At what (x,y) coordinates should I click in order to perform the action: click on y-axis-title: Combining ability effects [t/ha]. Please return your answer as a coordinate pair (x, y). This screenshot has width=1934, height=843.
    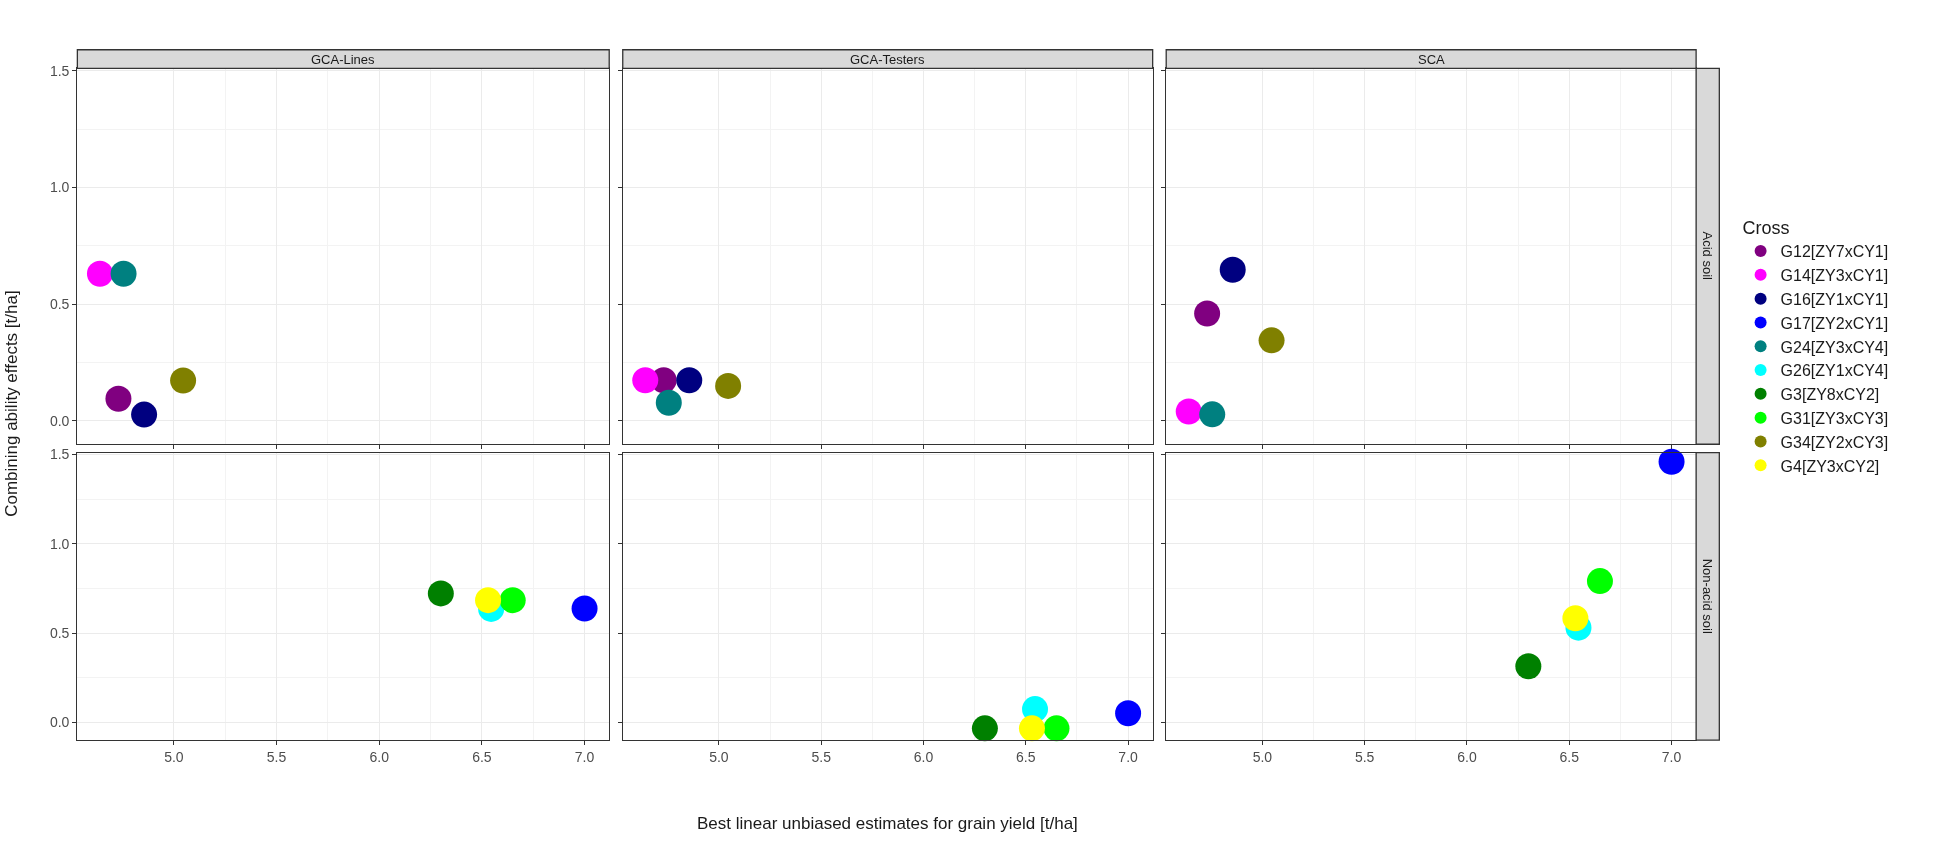
    Looking at the image, I should click on (12, 403).